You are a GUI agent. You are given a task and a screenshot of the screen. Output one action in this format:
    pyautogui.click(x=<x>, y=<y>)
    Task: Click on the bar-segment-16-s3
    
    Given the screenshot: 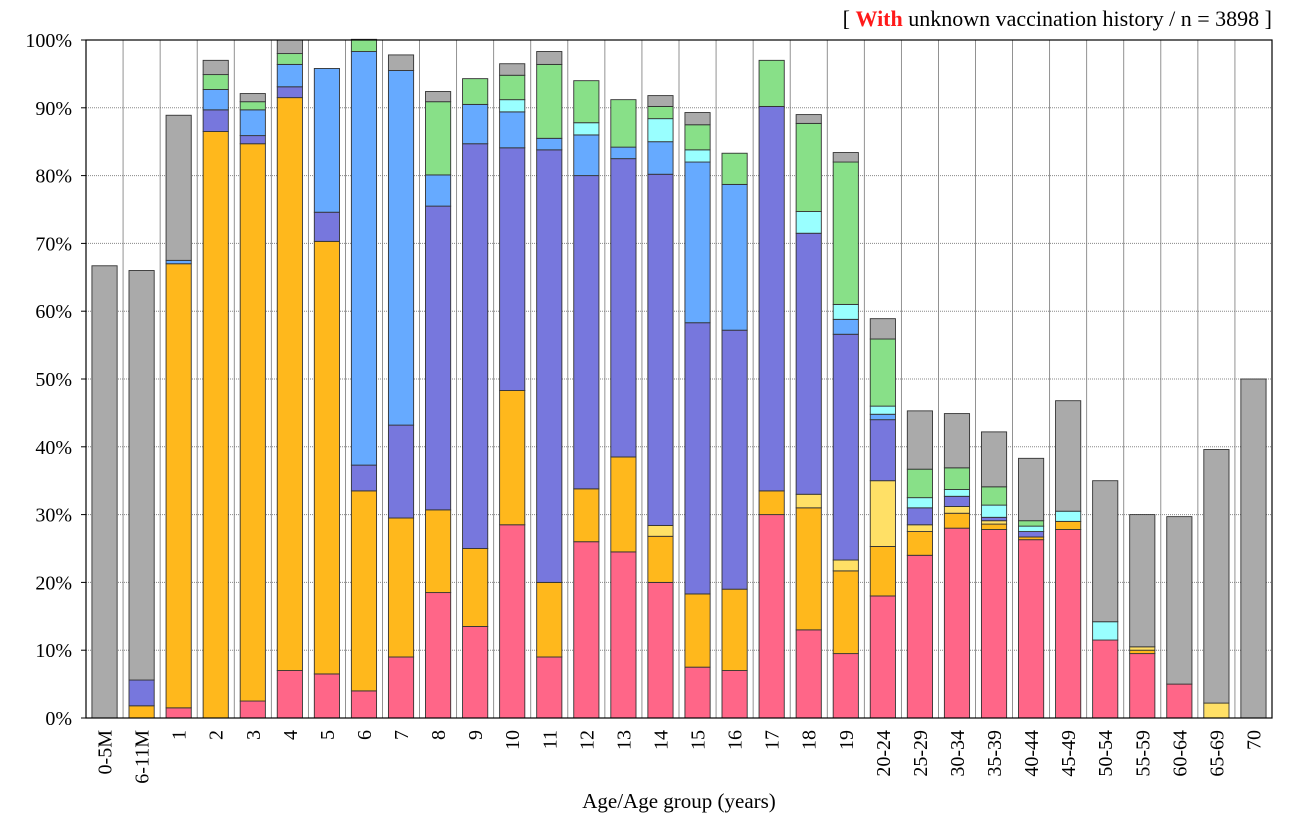 What is the action you would take?
    pyautogui.click(x=734, y=459)
    